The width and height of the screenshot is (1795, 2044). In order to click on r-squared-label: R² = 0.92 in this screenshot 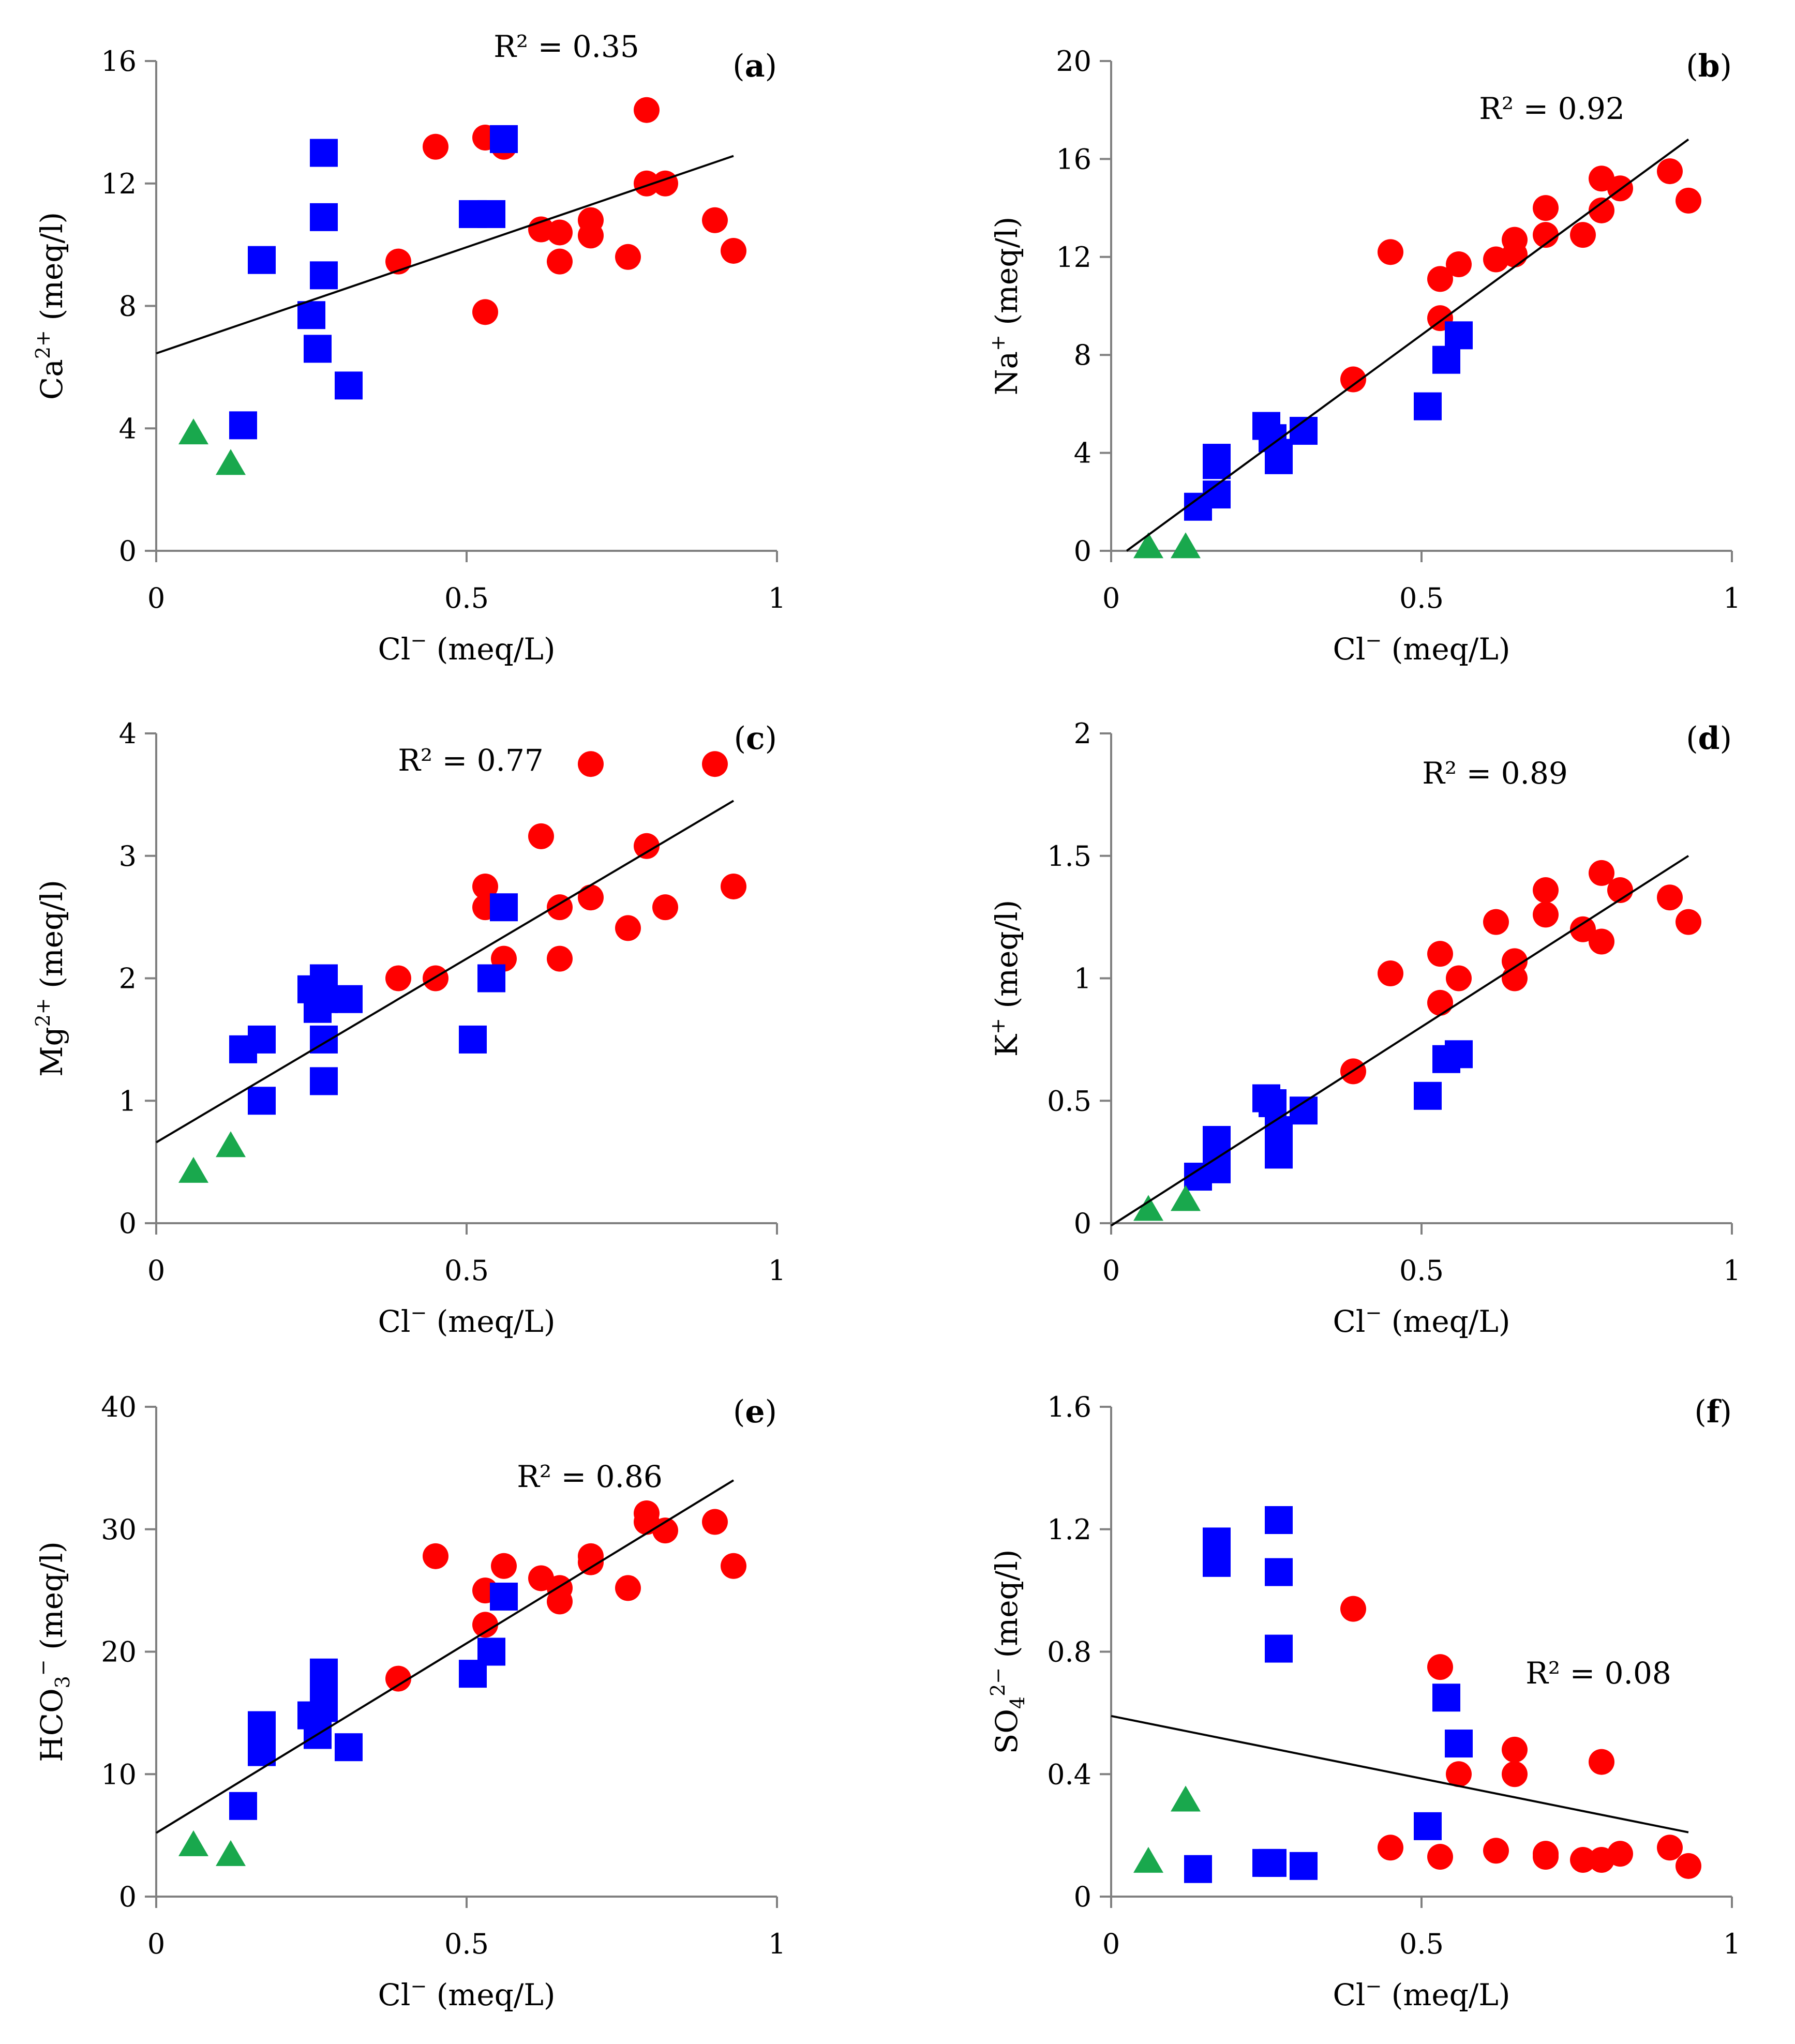, I will do `click(1552, 108)`.